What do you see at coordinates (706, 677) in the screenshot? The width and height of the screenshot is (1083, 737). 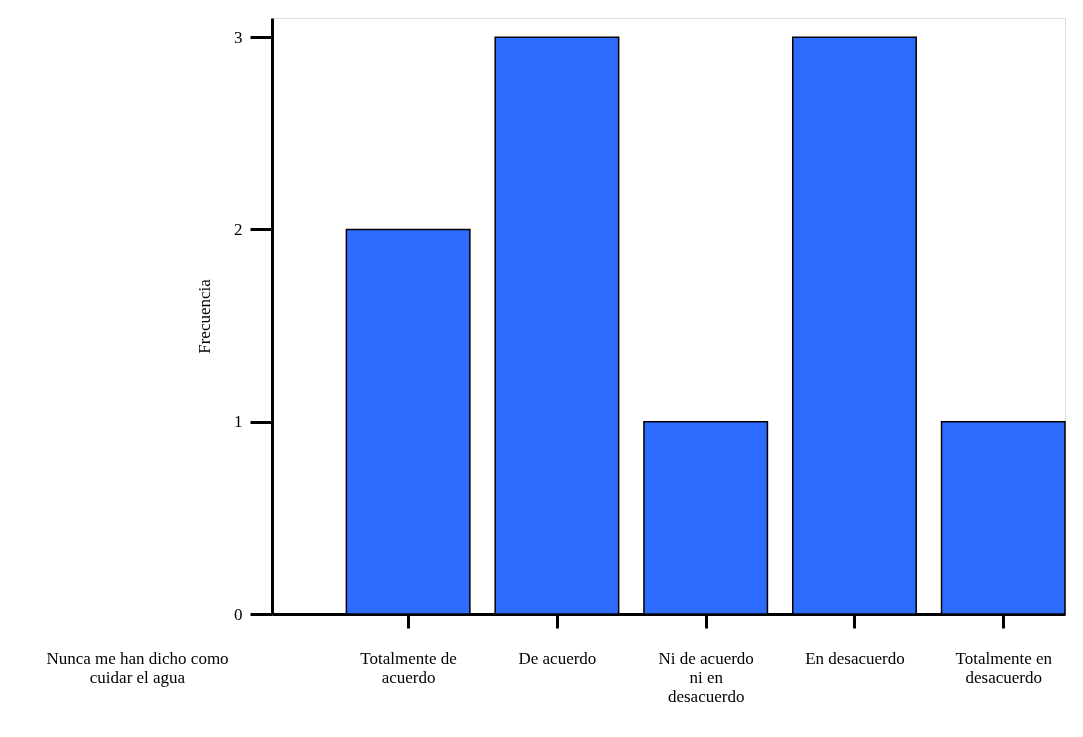 I see `x-tick-label: Ni de acuerdo ni en desacuerdo` at bounding box center [706, 677].